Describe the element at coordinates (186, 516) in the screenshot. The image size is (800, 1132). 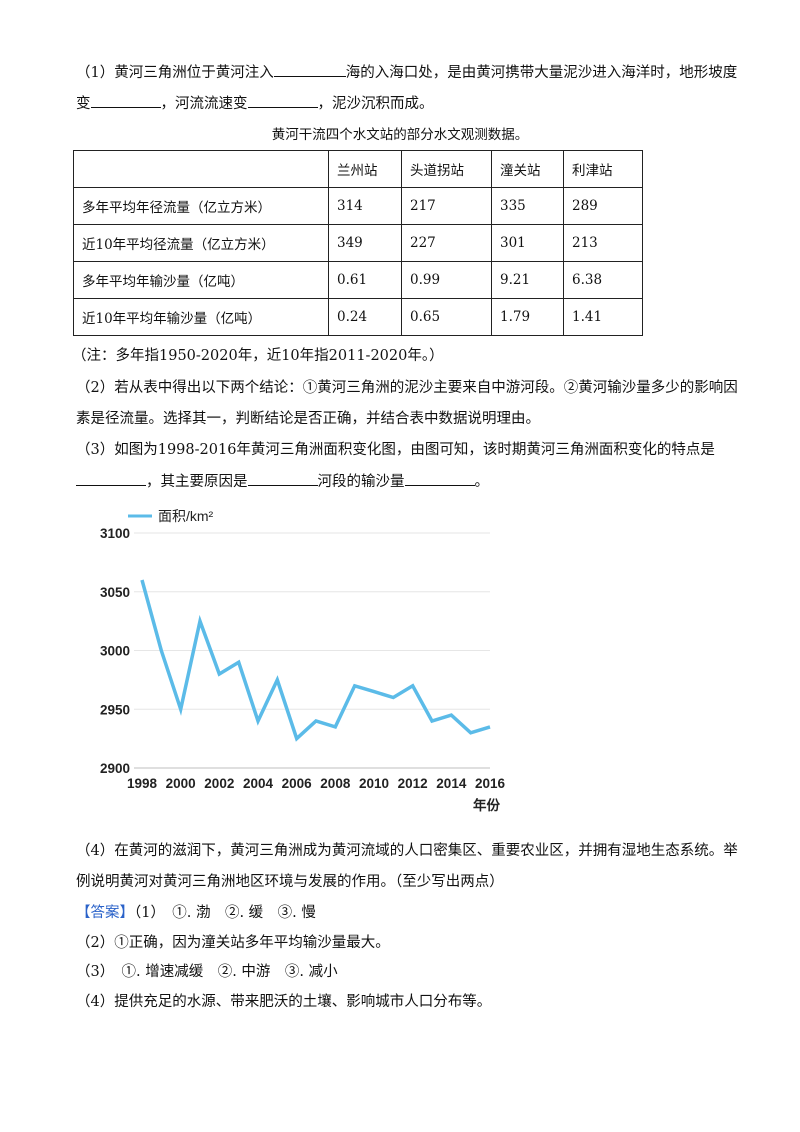
I see `legend-label: 面积/km²` at that location.